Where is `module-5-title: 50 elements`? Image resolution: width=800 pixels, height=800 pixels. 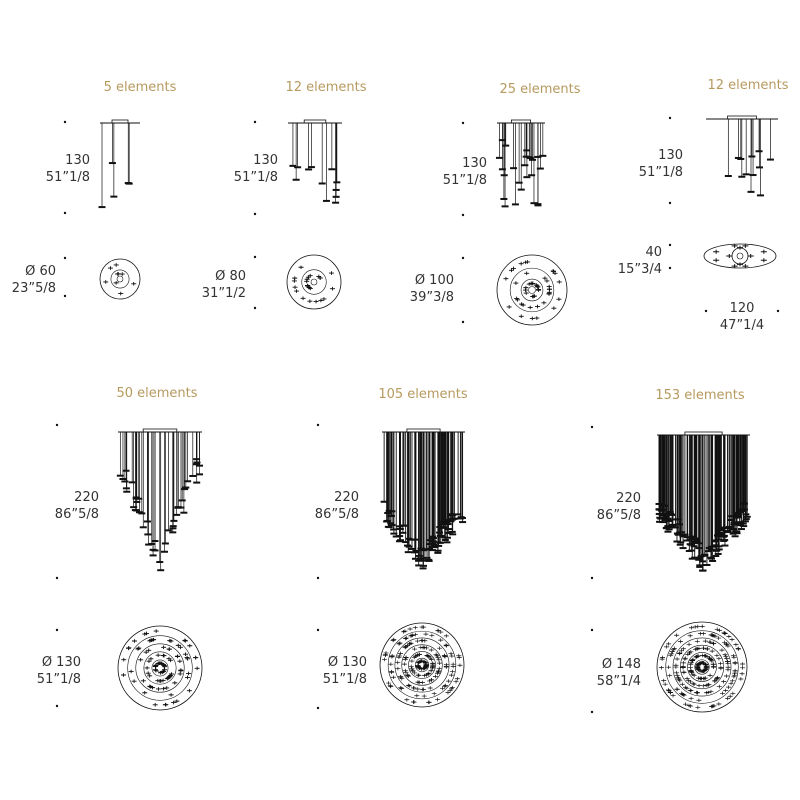 module-5-title: 50 elements is located at coordinates (157, 393).